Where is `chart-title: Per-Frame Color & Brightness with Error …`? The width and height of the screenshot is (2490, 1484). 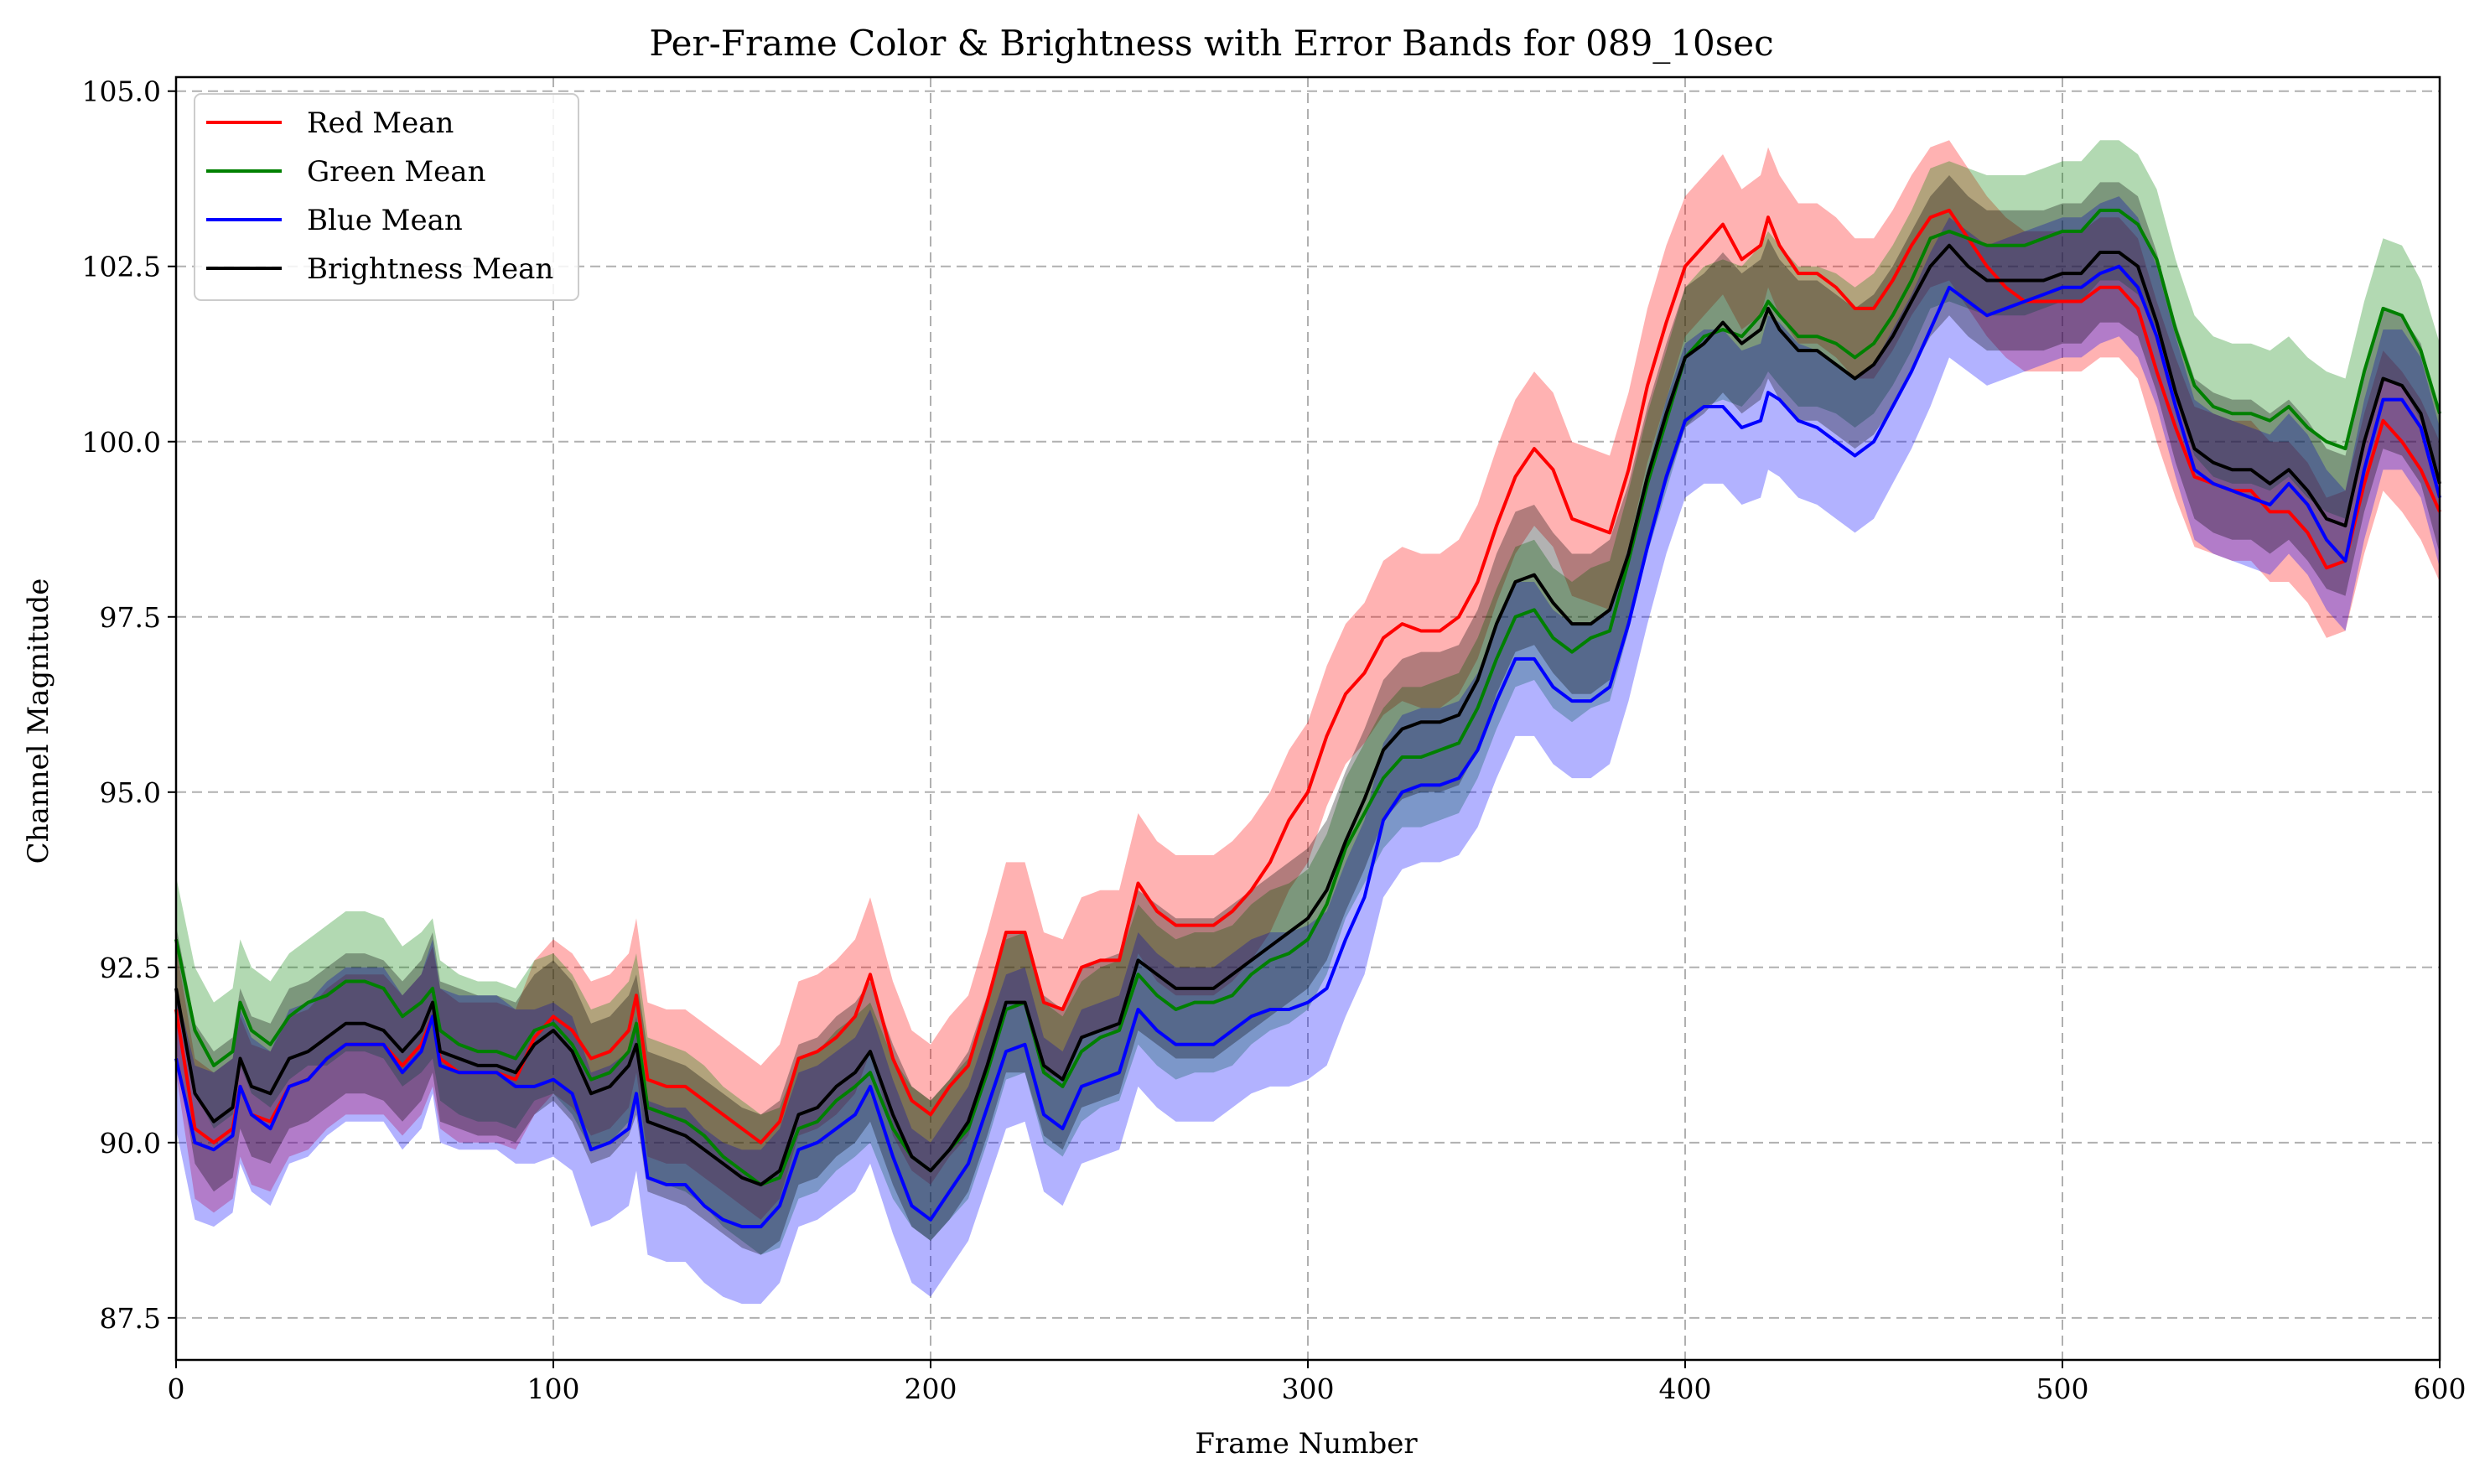 chart-title: Per-Frame Color & Brightness with Error … is located at coordinates (1211, 43).